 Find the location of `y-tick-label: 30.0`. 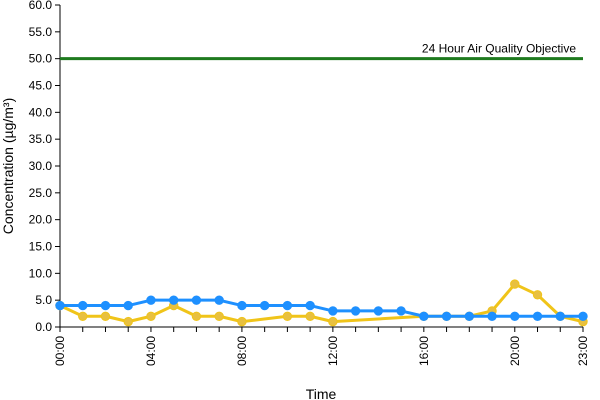

y-tick-label: 30.0 is located at coordinates (41, 166).